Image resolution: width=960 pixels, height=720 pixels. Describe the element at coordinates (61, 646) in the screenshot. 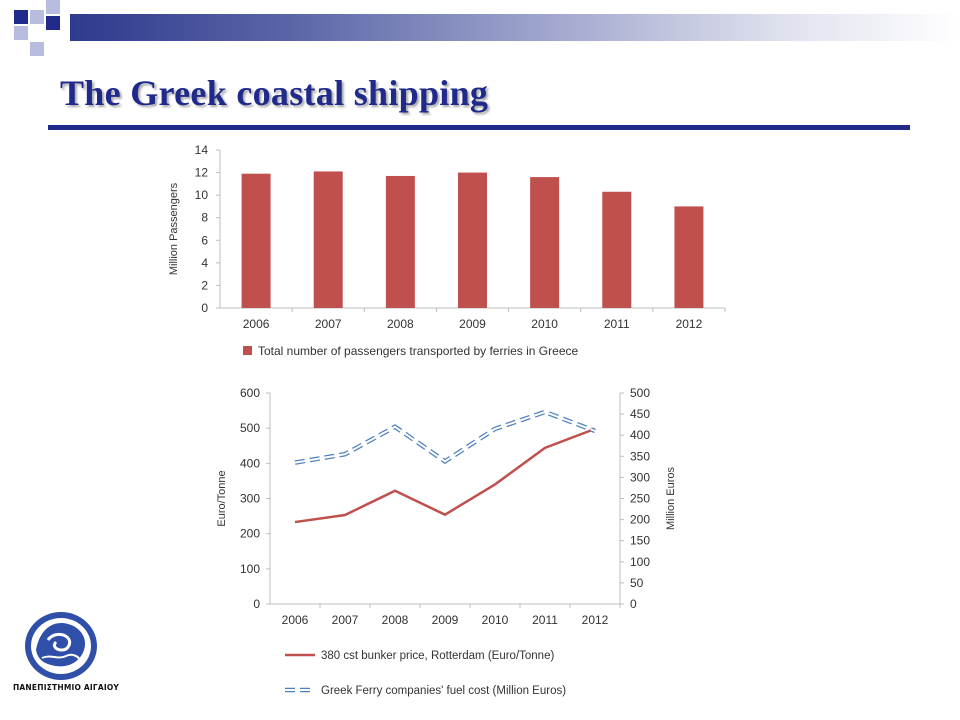

I see `university-seal-icon` at that location.